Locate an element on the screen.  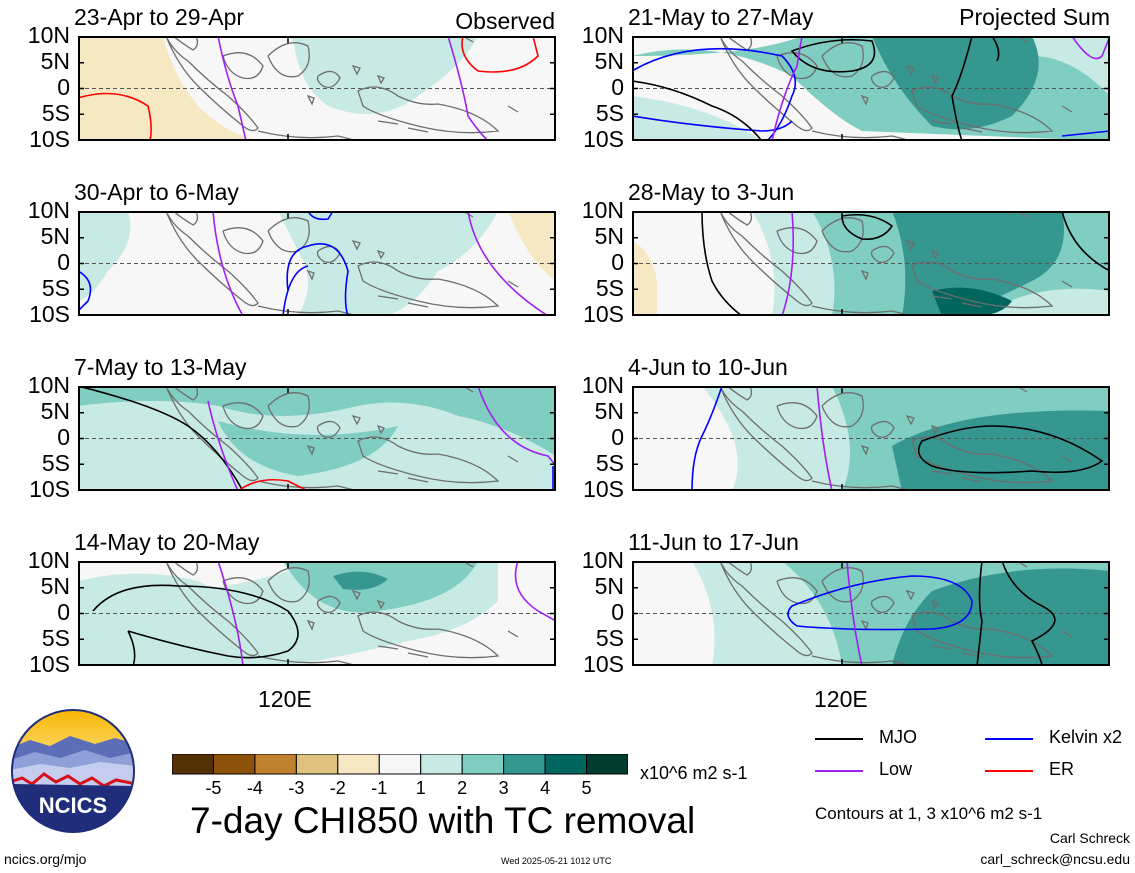
y-tick-label: 0 is located at coordinates (617, 437).